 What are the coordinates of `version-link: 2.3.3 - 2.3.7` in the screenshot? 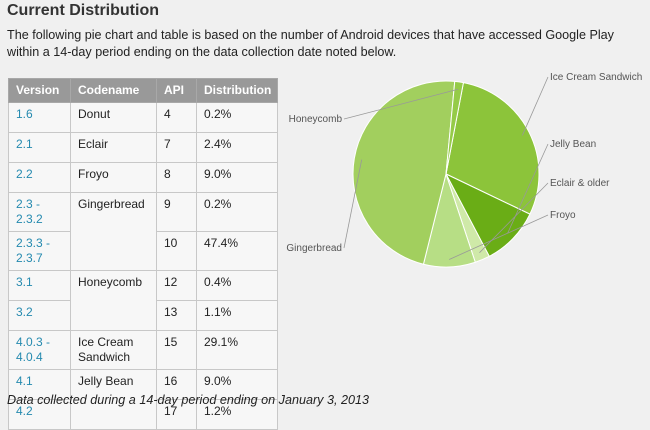 It's located at (39, 251).